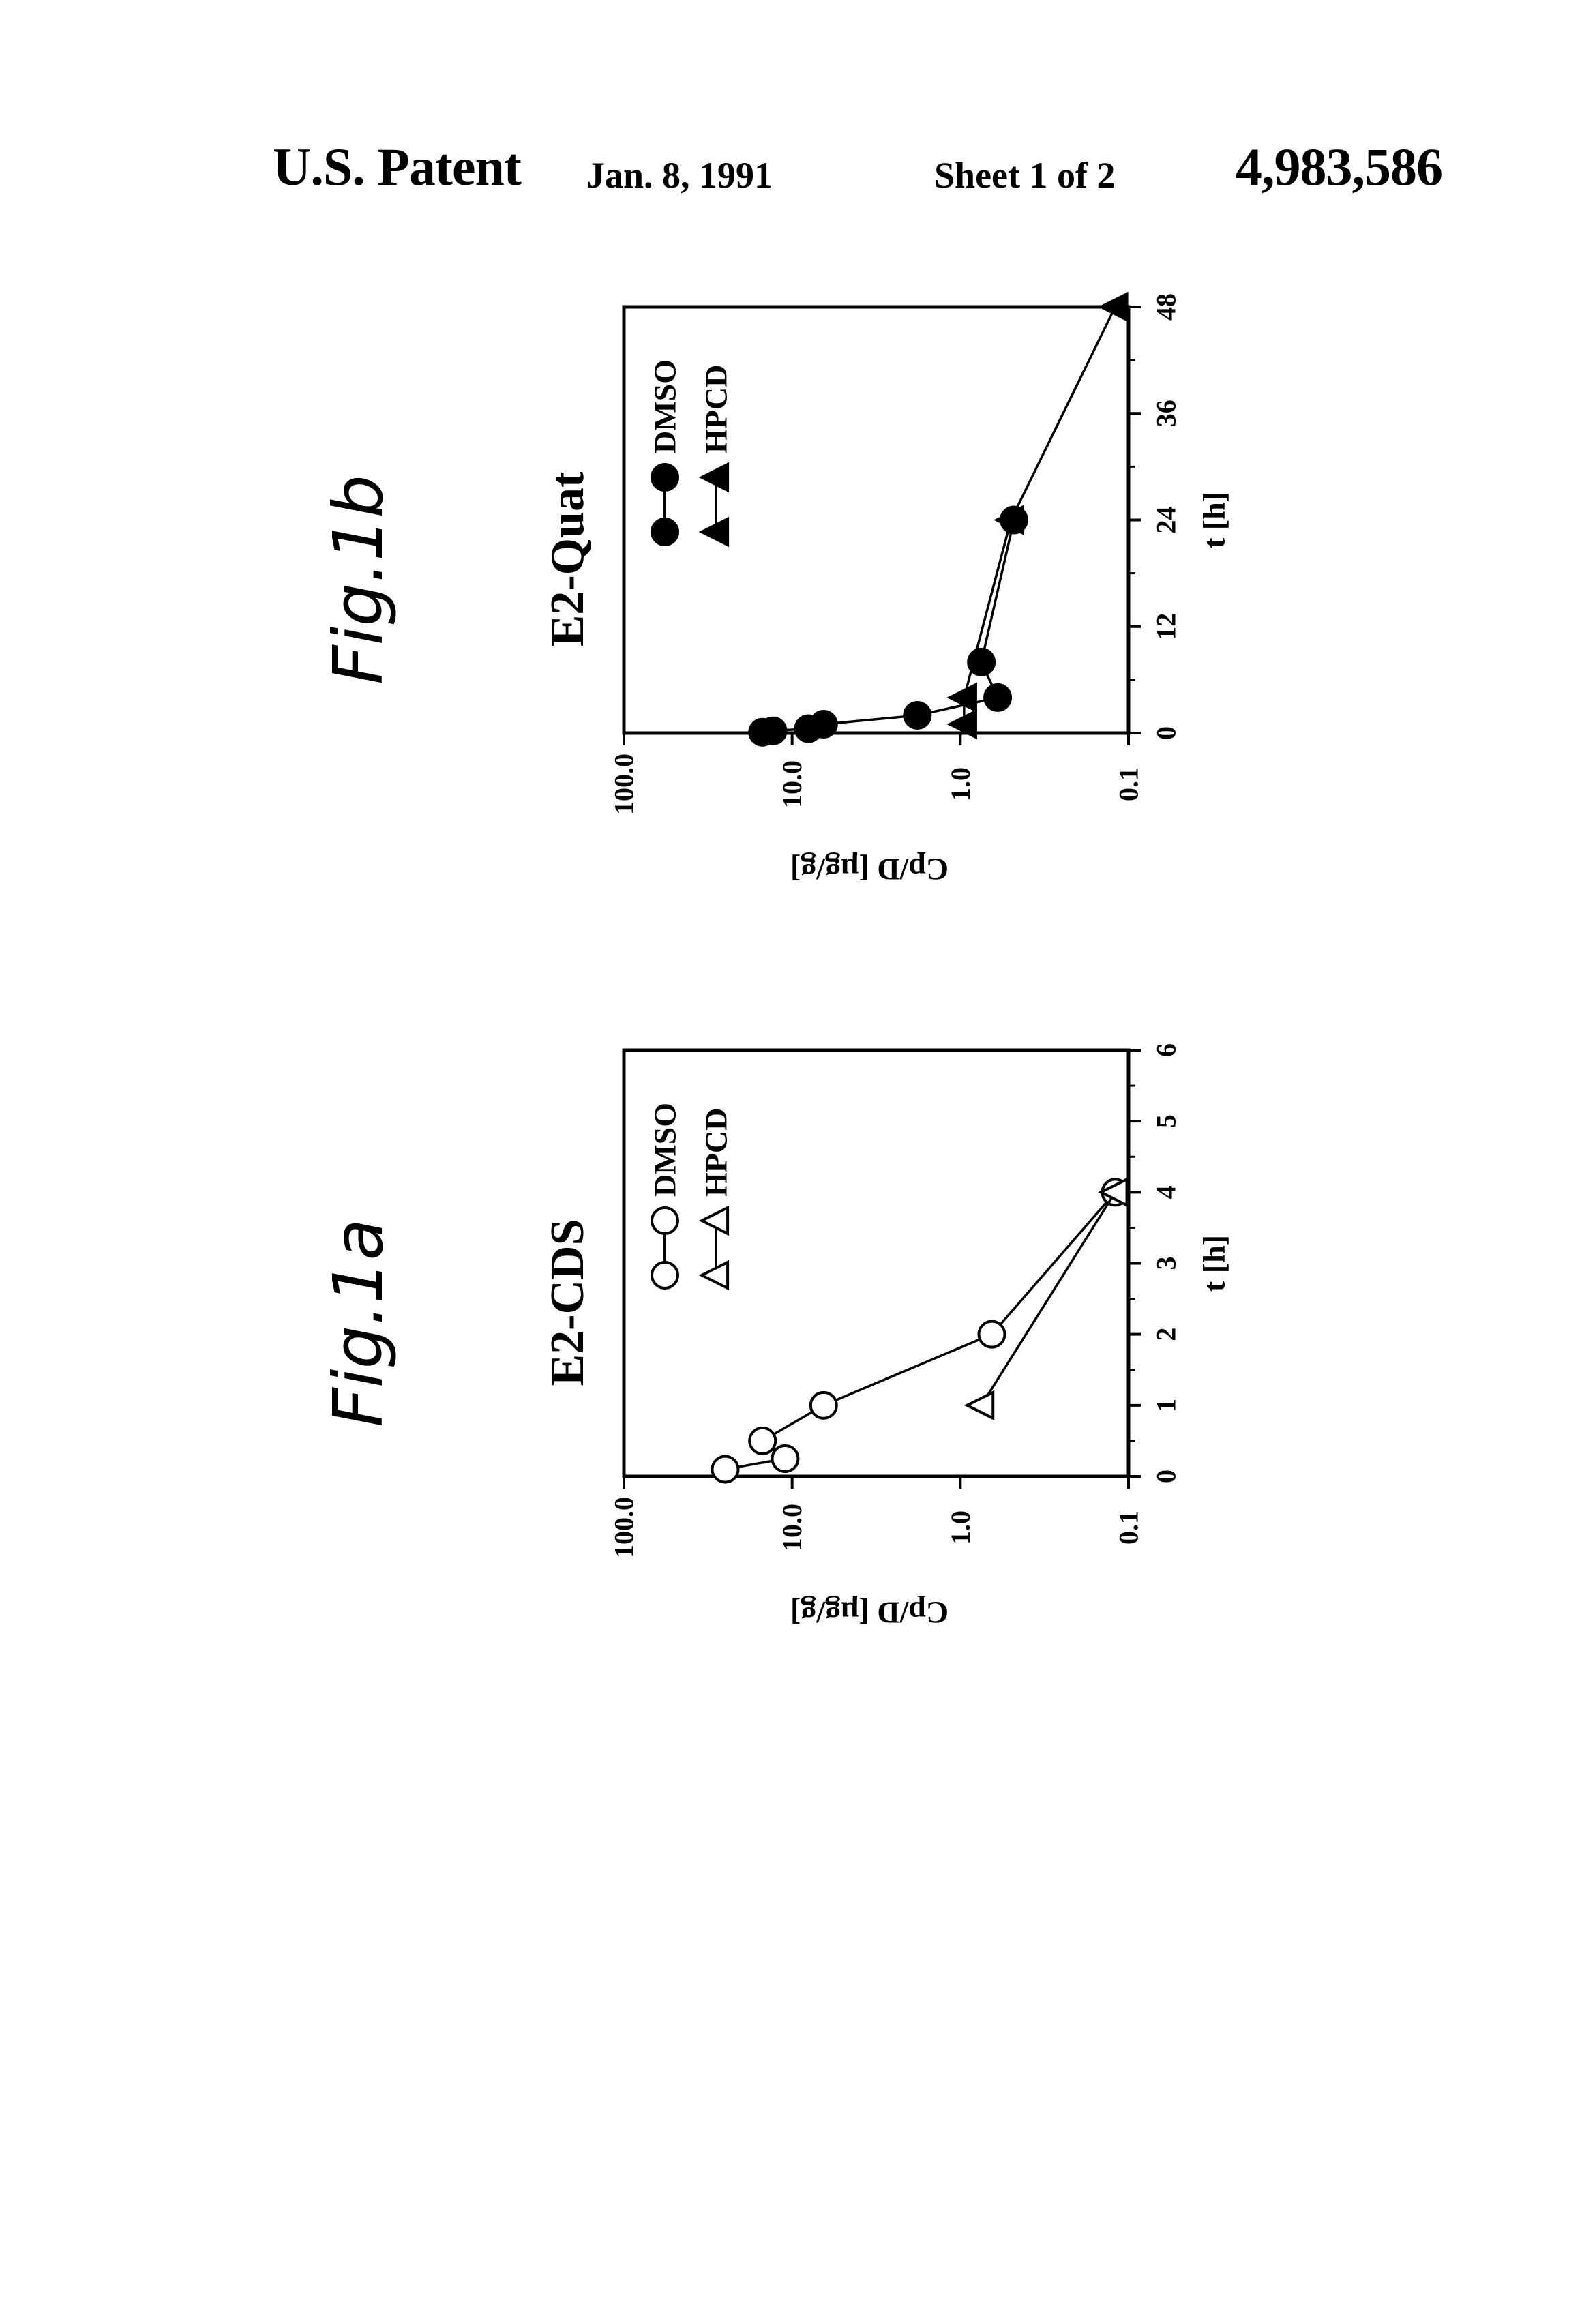 The image size is (1582, 2324). What do you see at coordinates (1166, 1050) in the screenshot?
I see `x-tick-label: 6` at bounding box center [1166, 1050].